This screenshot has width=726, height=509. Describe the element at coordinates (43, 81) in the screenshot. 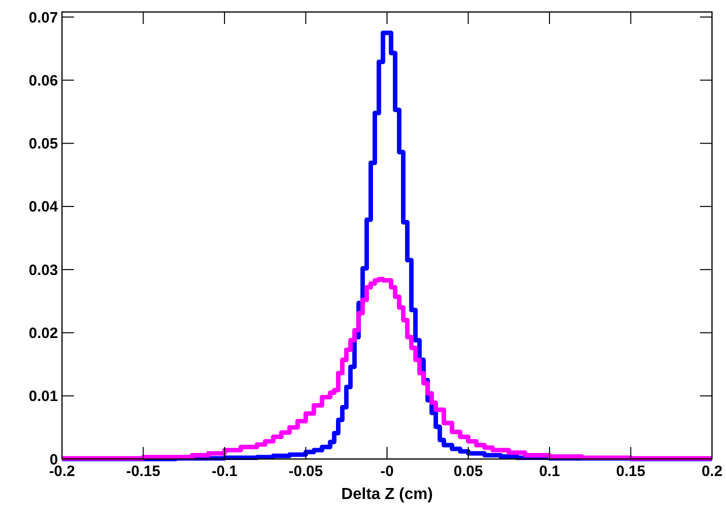

I see `y-tick-label: 0.06` at that location.